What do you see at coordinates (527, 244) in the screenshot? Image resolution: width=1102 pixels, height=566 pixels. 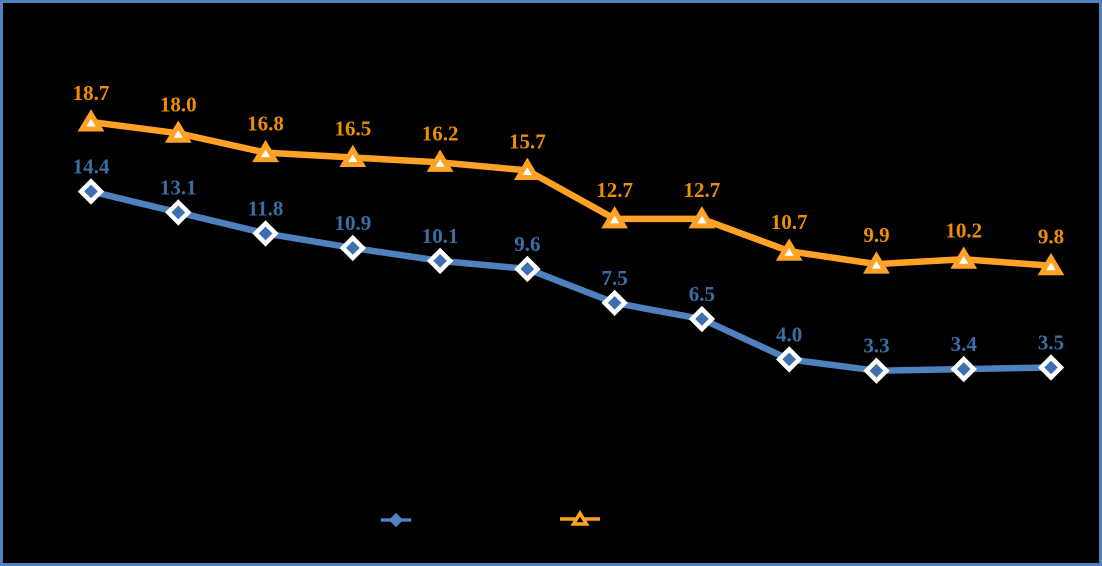 I see `diamond-series-data-label: 9.6` at bounding box center [527, 244].